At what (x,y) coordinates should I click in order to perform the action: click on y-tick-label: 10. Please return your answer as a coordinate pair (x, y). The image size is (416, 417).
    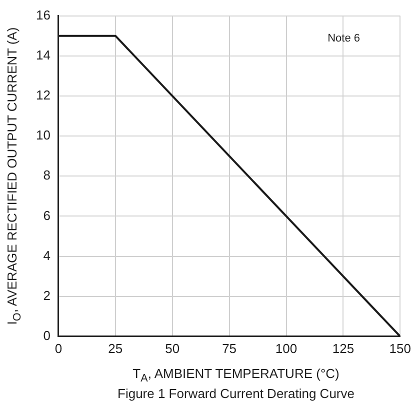
    Looking at the image, I should click on (43, 135).